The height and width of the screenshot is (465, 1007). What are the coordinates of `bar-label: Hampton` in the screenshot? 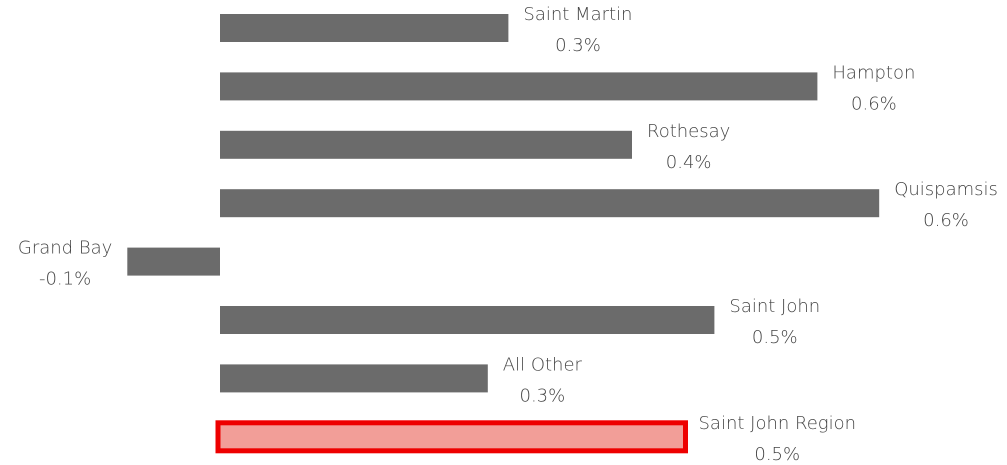 It's located at (873, 72).